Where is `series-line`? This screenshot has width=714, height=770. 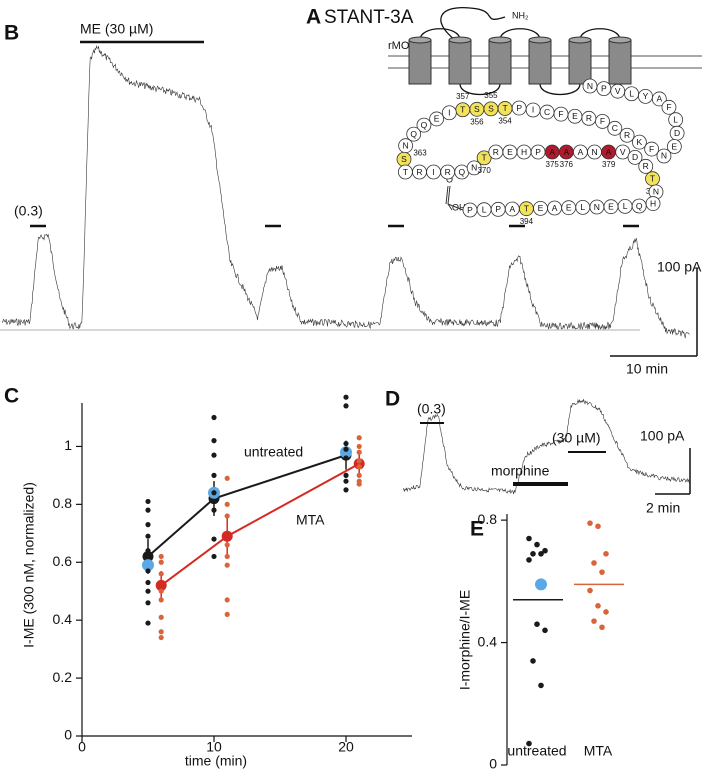
series-line is located at coordinates (260, 524).